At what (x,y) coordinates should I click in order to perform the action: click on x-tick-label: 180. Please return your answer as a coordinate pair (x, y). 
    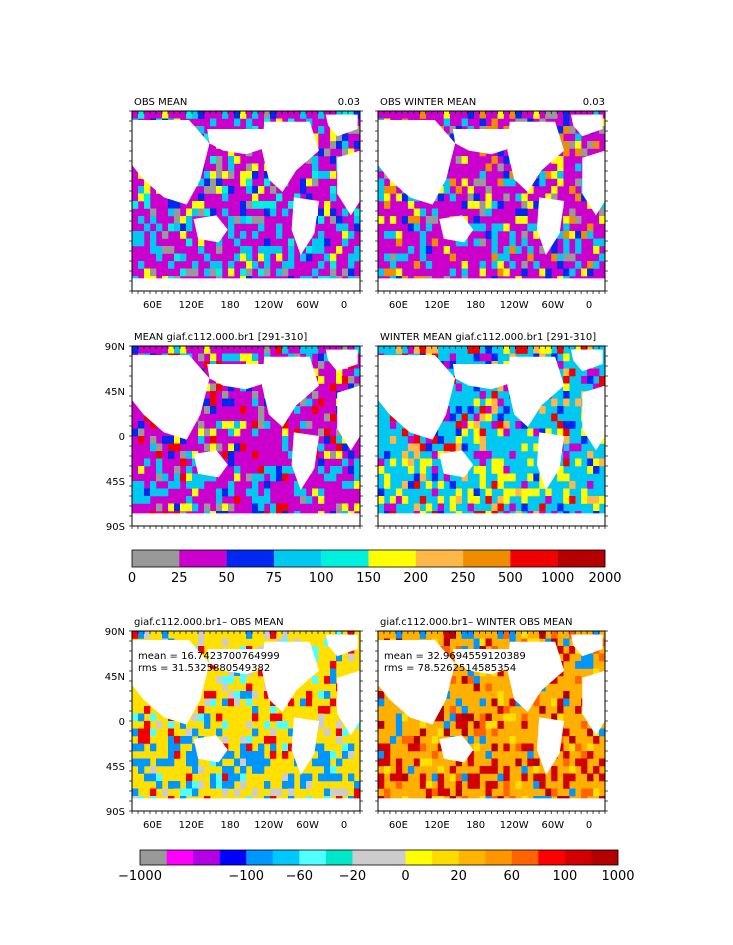
    Looking at the image, I should click on (229, 305).